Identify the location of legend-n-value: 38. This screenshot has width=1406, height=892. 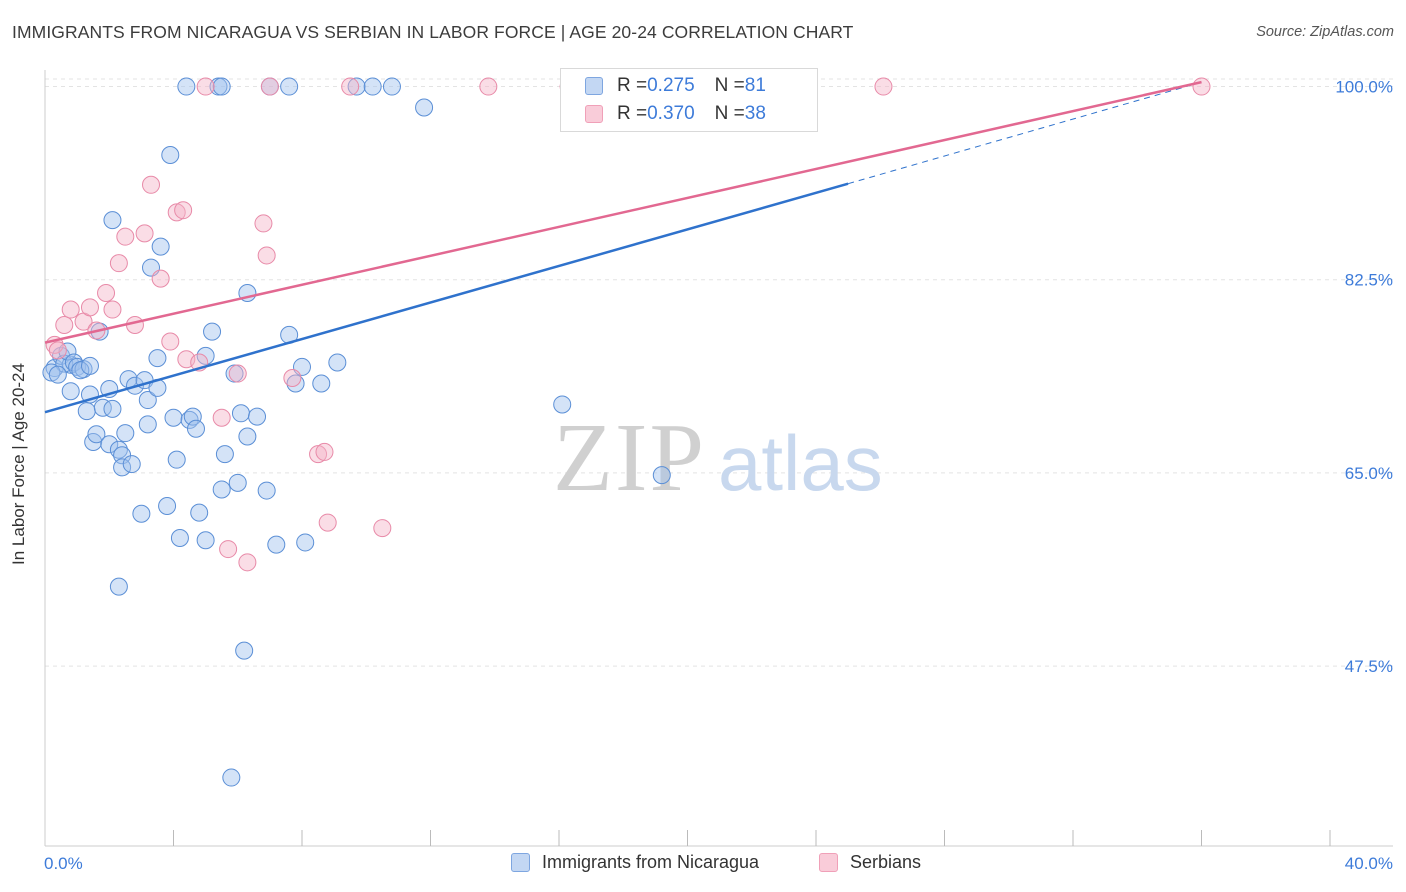
(755, 113).